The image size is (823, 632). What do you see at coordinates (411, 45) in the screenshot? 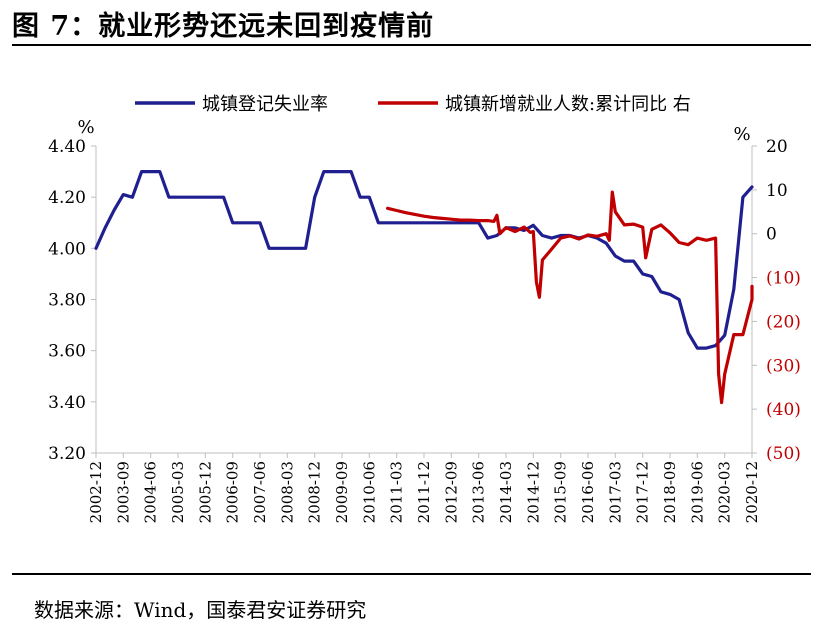
I see `title-rule` at bounding box center [411, 45].